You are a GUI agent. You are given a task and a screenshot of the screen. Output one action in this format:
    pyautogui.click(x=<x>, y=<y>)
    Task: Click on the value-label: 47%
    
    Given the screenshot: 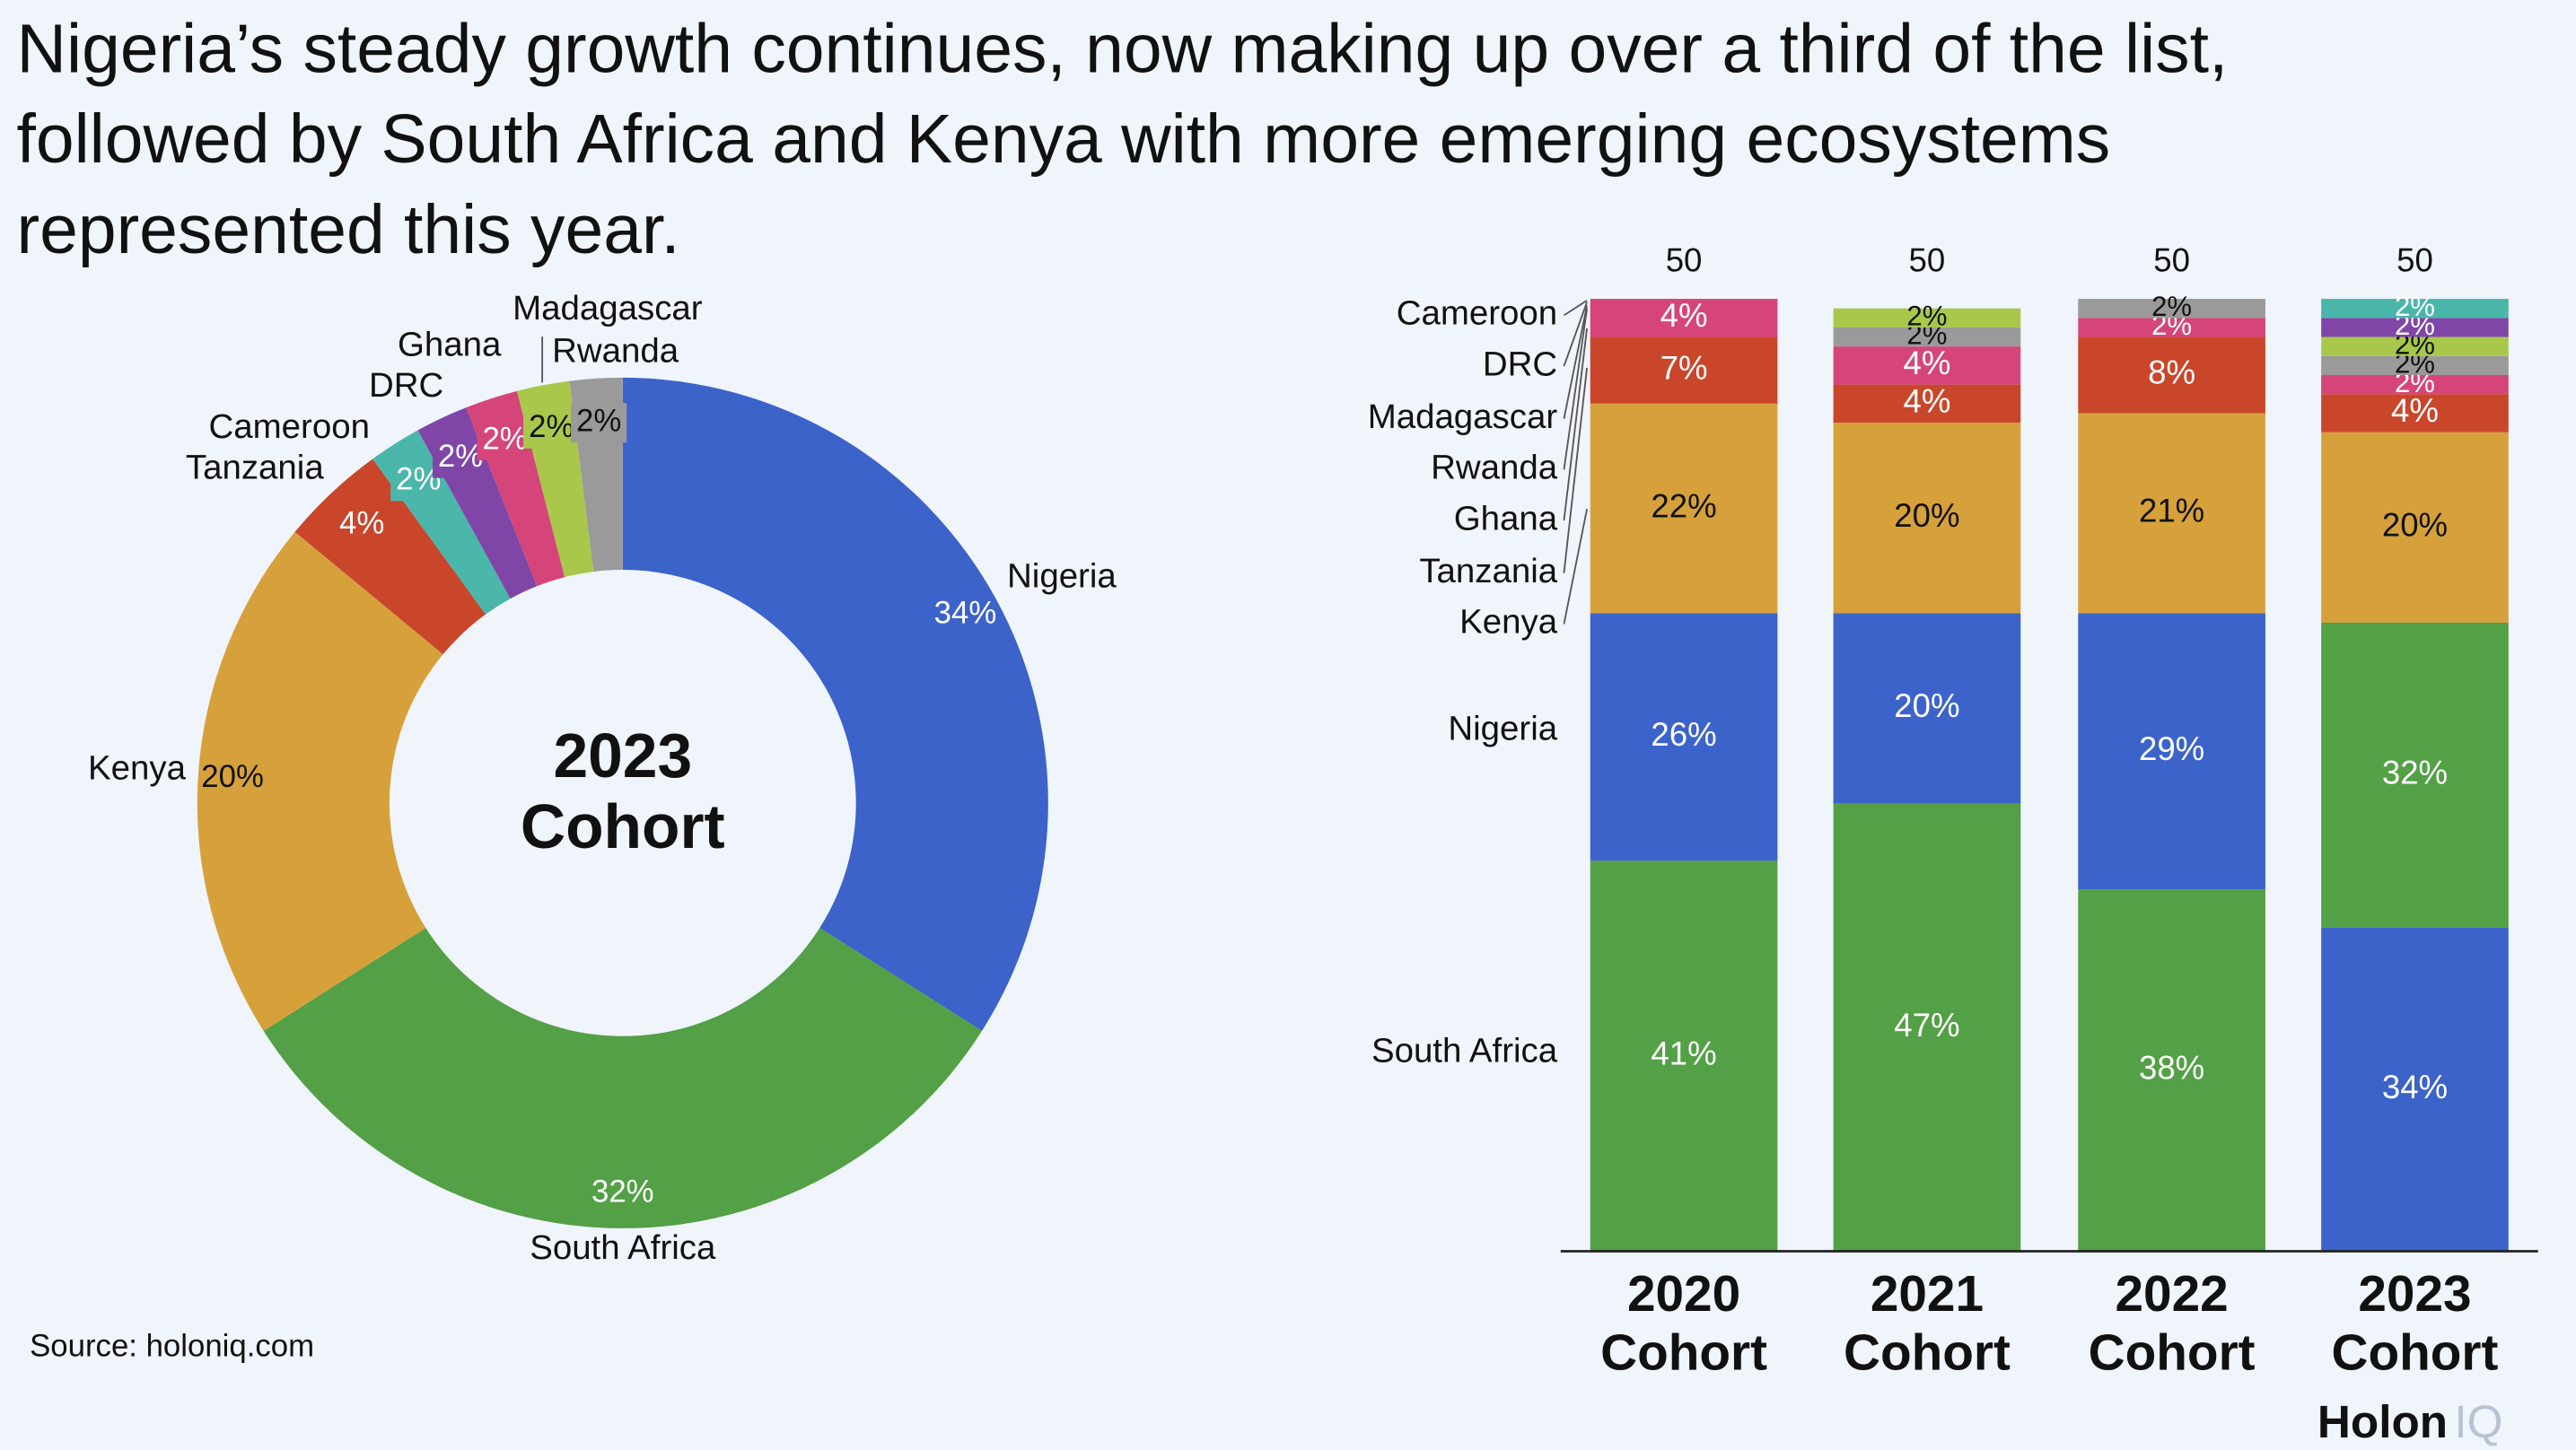 What is the action you would take?
    pyautogui.click(x=1926, y=1025)
    